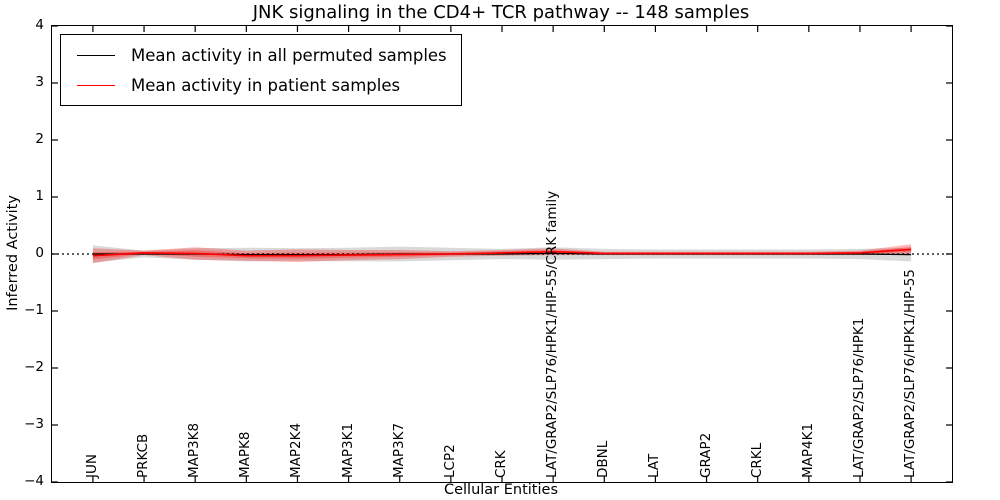 The width and height of the screenshot is (1000, 500). I want to click on red-line-sample-icon, so click(96, 85).